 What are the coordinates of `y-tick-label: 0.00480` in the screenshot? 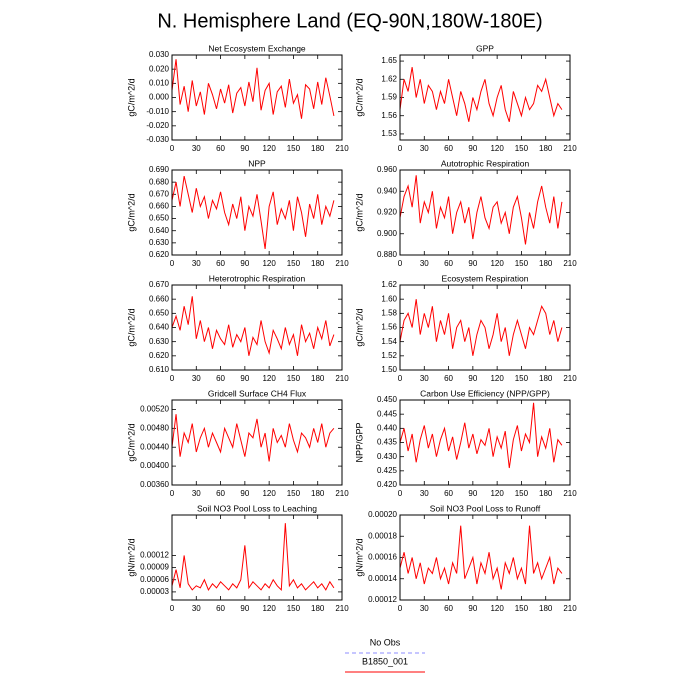 It's located at (154, 427).